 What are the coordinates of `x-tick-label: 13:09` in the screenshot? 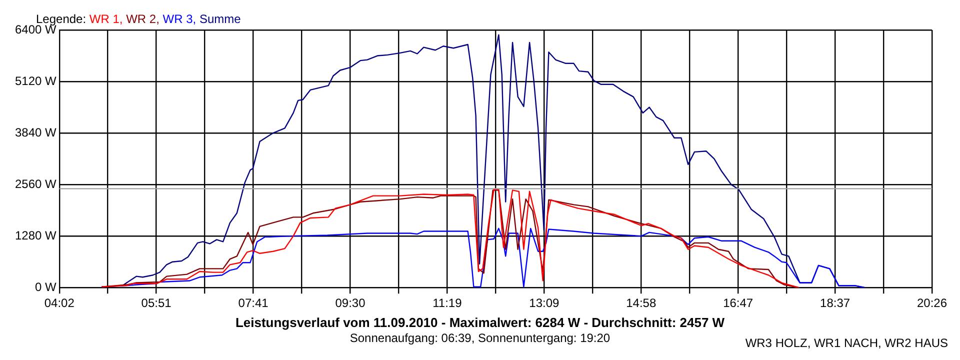 It's located at (544, 303).